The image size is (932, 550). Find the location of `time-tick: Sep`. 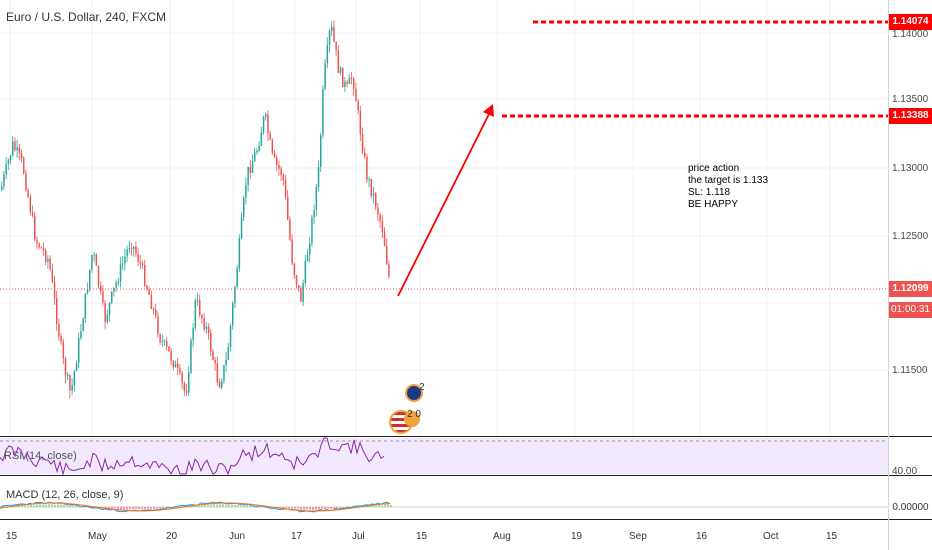

time-tick: Sep is located at coordinates (638, 536).